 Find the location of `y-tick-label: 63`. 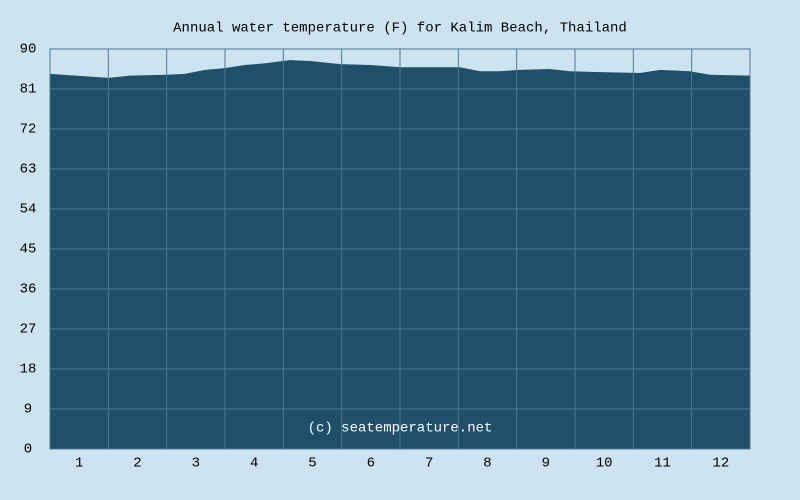

y-tick-label: 63 is located at coordinates (28, 170).